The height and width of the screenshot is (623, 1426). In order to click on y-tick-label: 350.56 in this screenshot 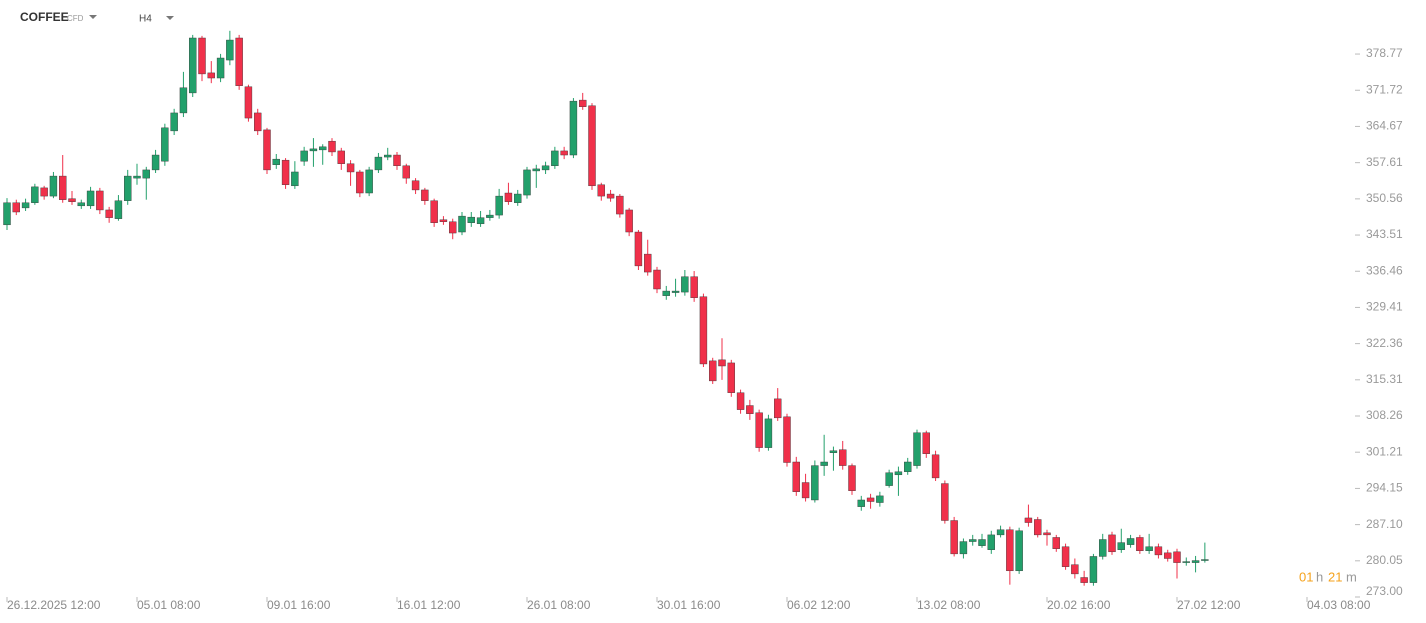, I will do `click(1384, 198)`.